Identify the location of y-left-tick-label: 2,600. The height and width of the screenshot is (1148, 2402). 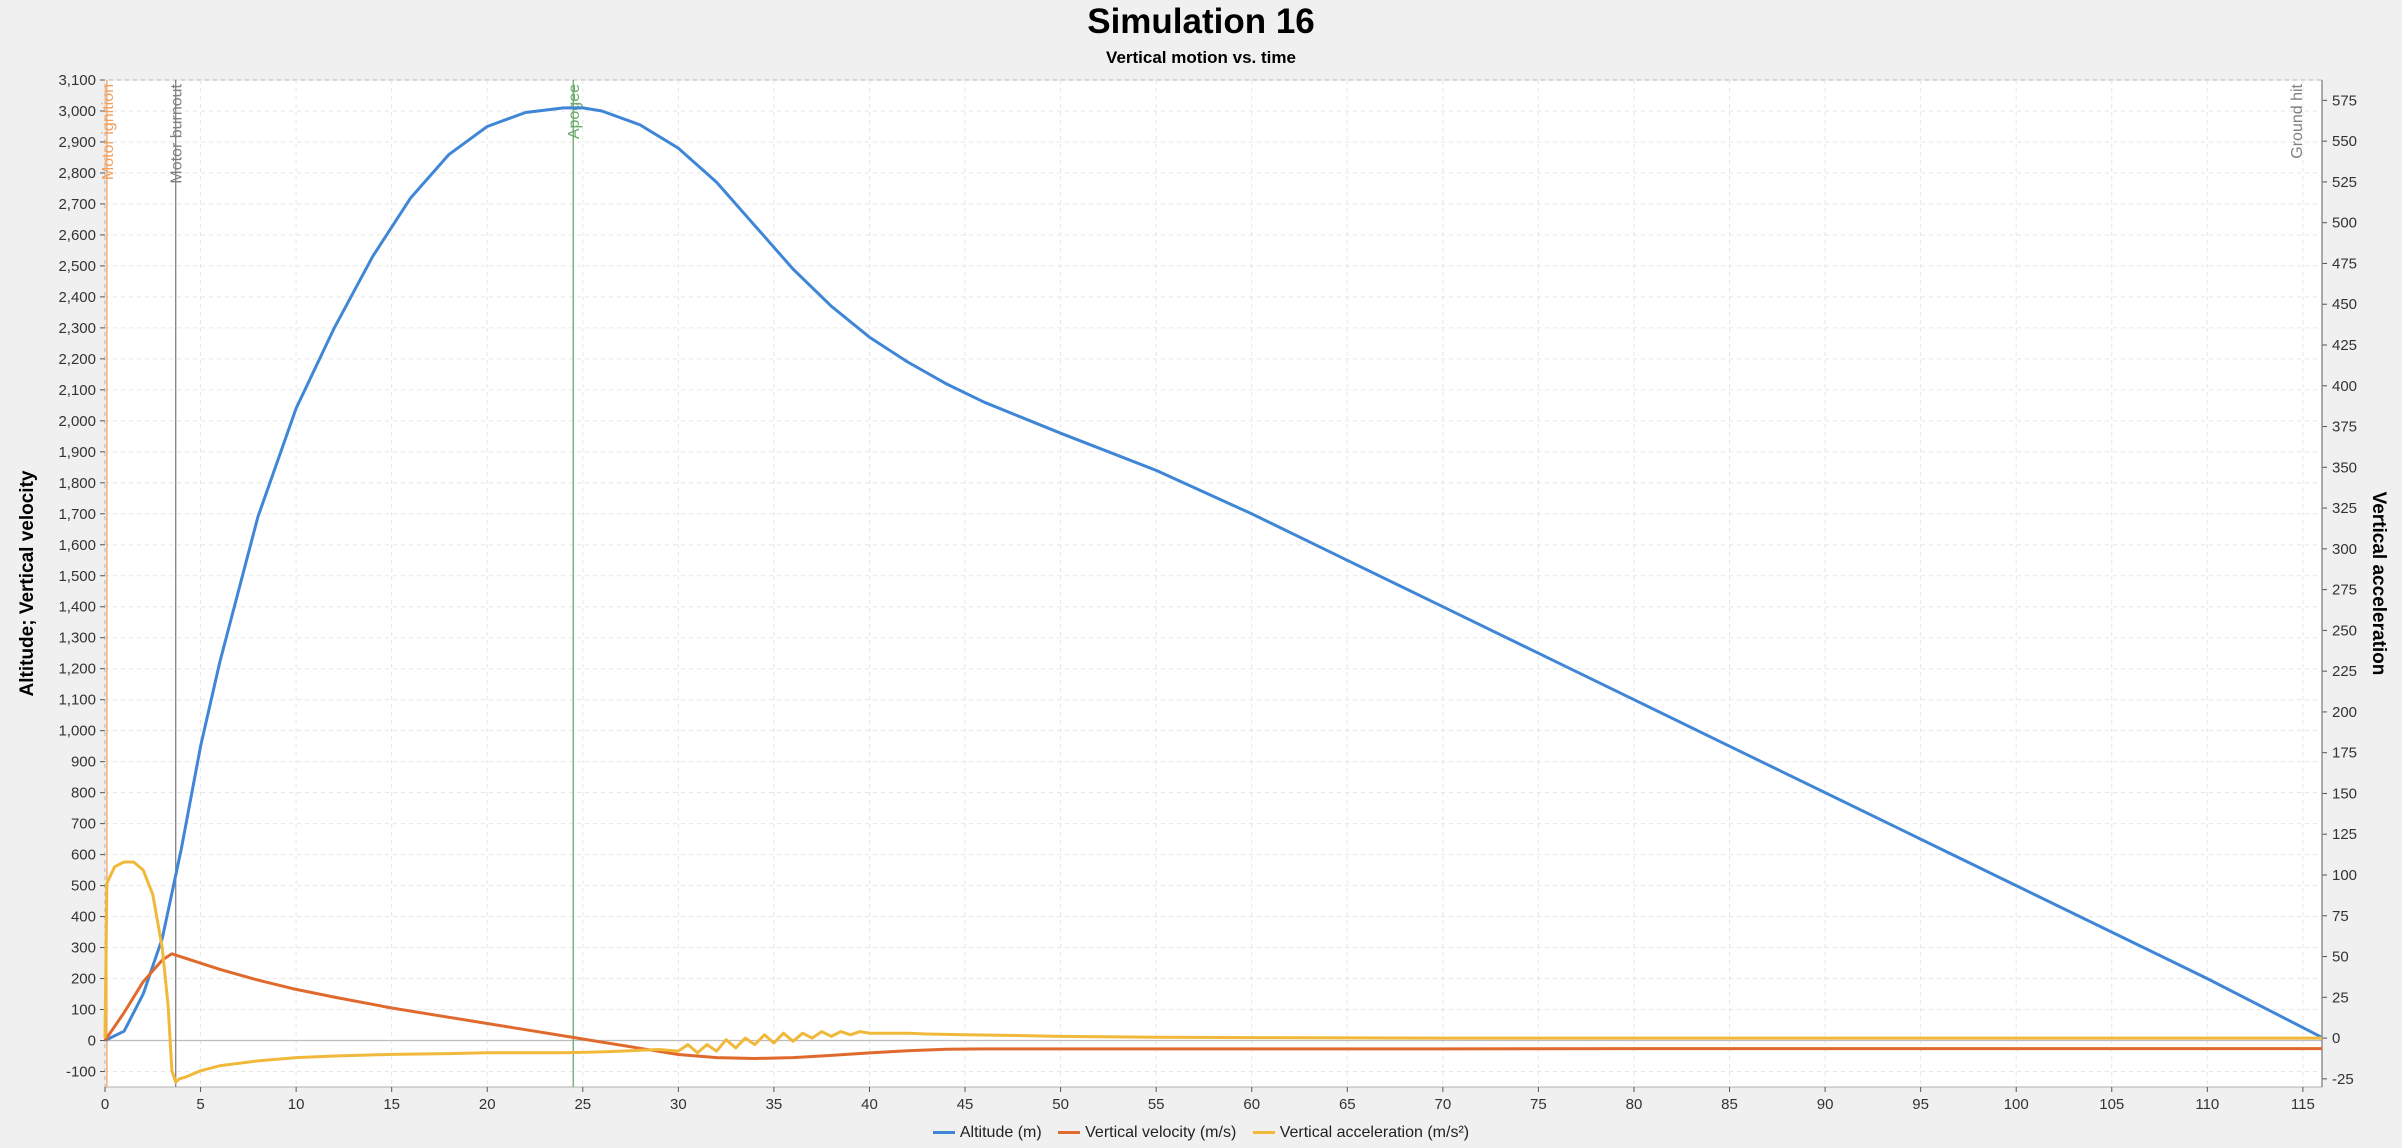
(77, 235).